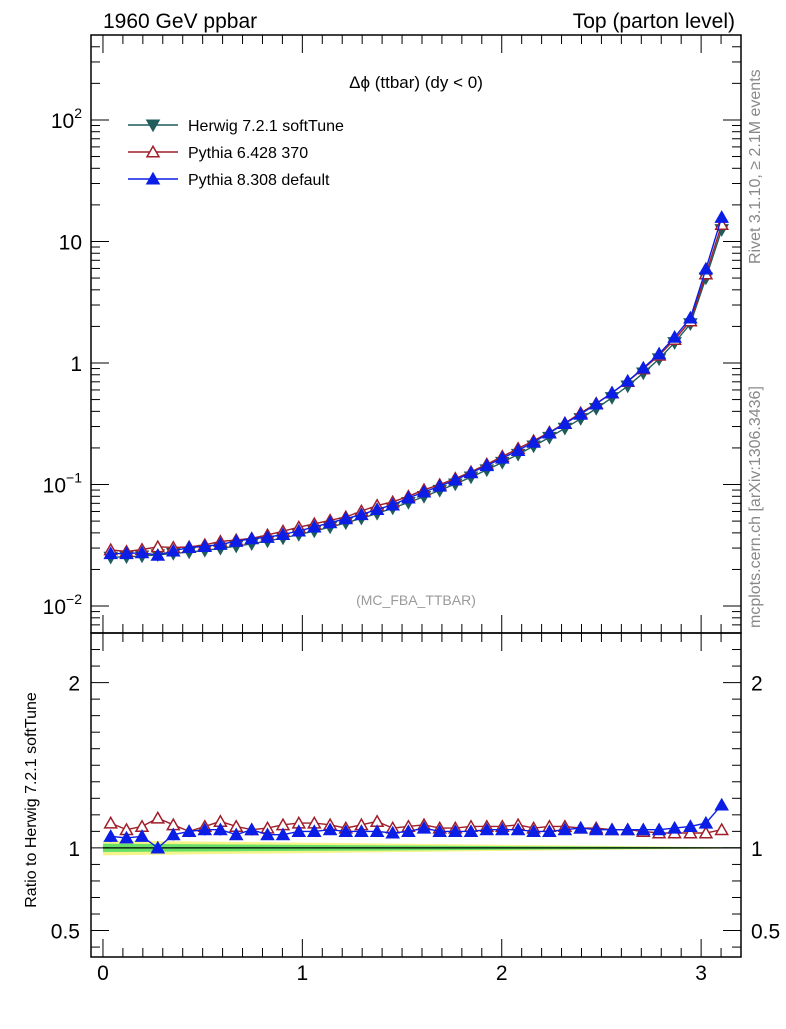 This screenshot has width=786, height=1029. What do you see at coordinates (236, 126) in the screenshot?
I see `legend-entry-herwig-7-2-1-softtune: Herwig 7.2.1 softTune` at bounding box center [236, 126].